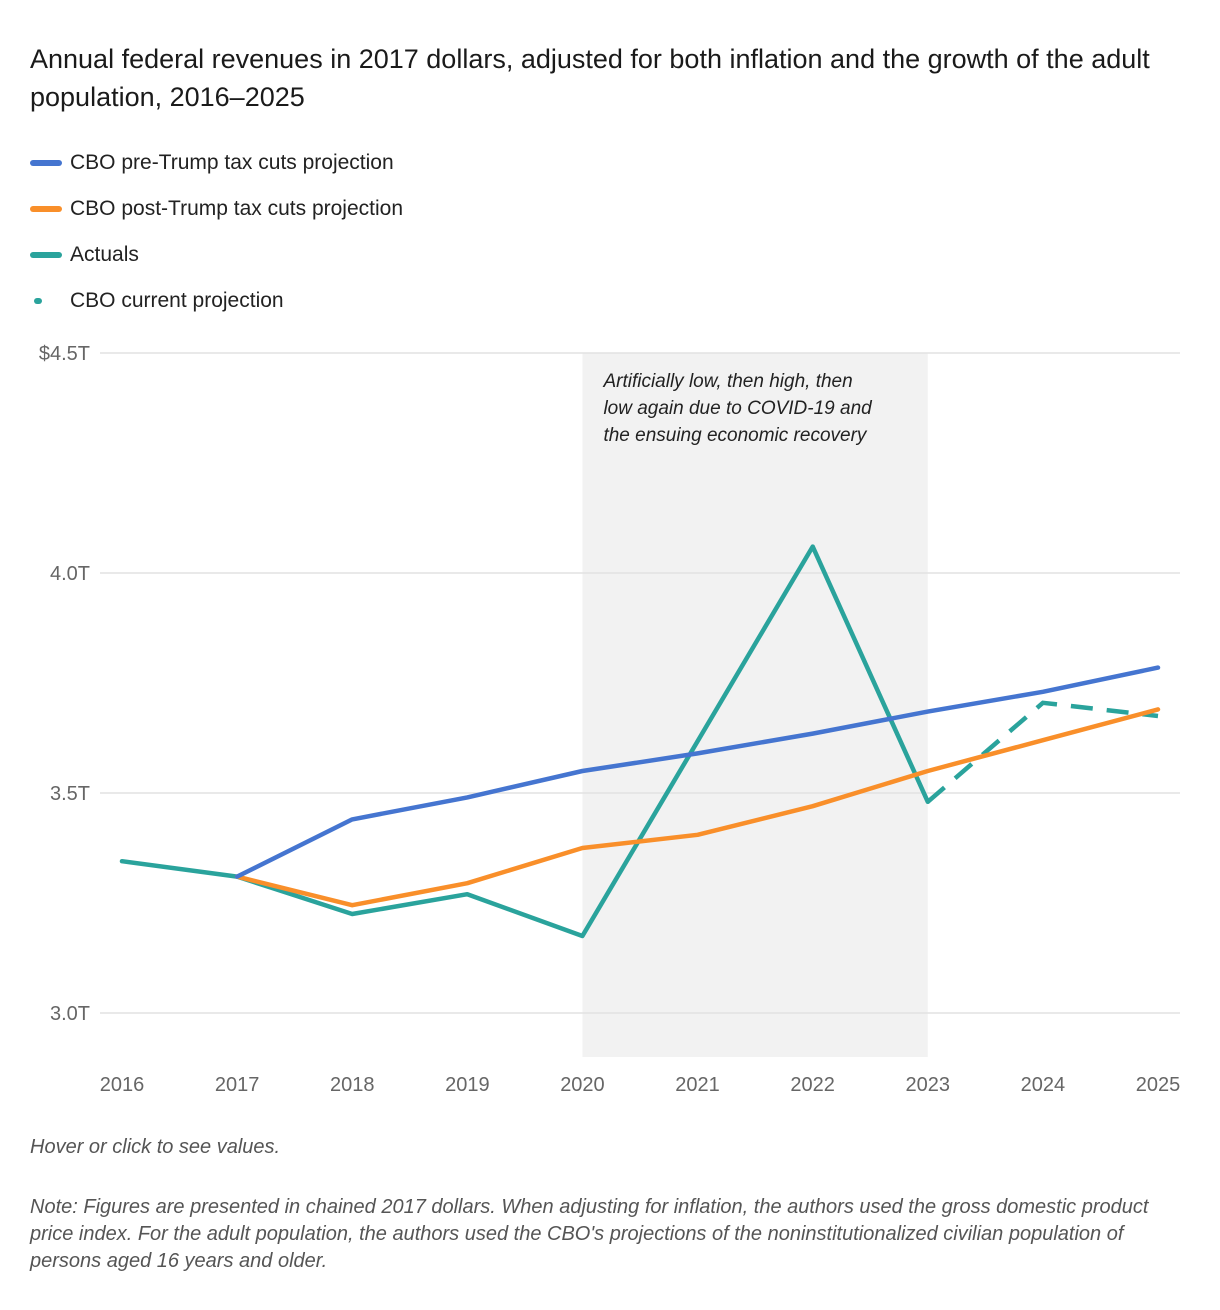  What do you see at coordinates (735, 435) in the screenshot?
I see `annotation-text-line: the ensuing economic recovery` at bounding box center [735, 435].